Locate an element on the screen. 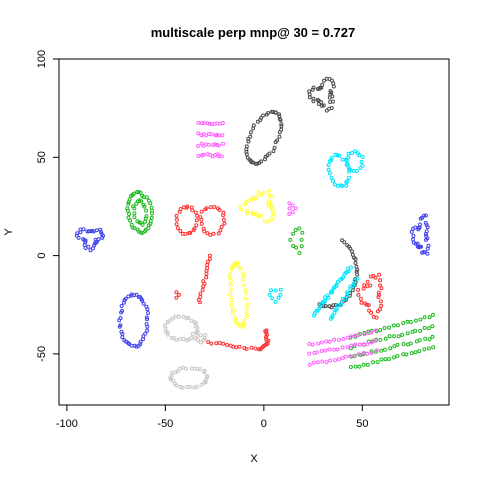 Image resolution: width=480 pixels, height=480 pixels. y-tick-label: 0 is located at coordinates (42, 256).